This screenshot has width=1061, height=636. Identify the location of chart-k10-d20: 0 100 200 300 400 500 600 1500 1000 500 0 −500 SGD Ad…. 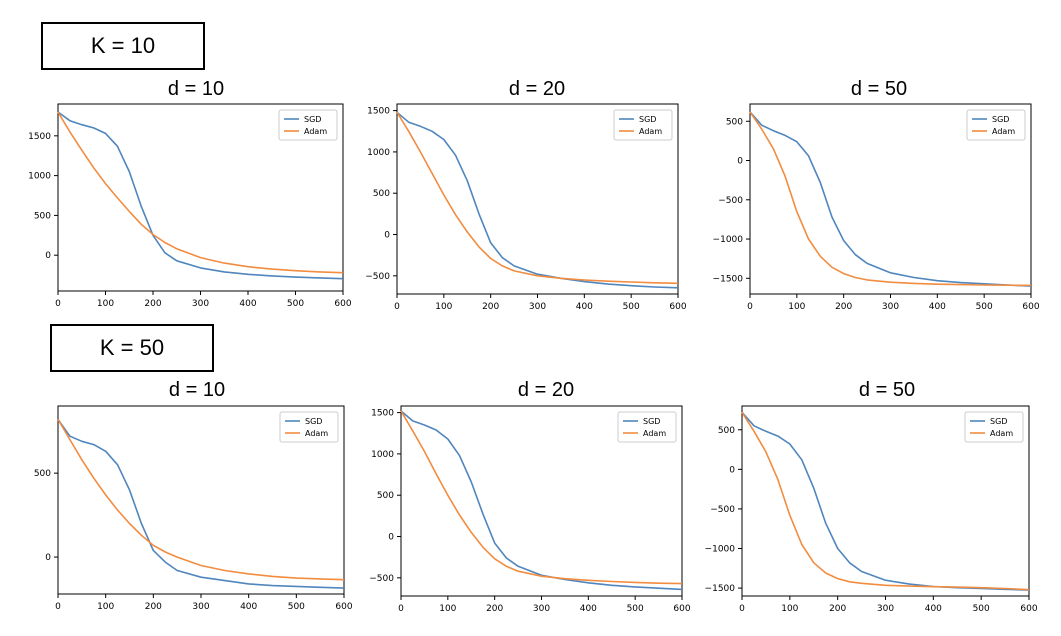
(526, 207).